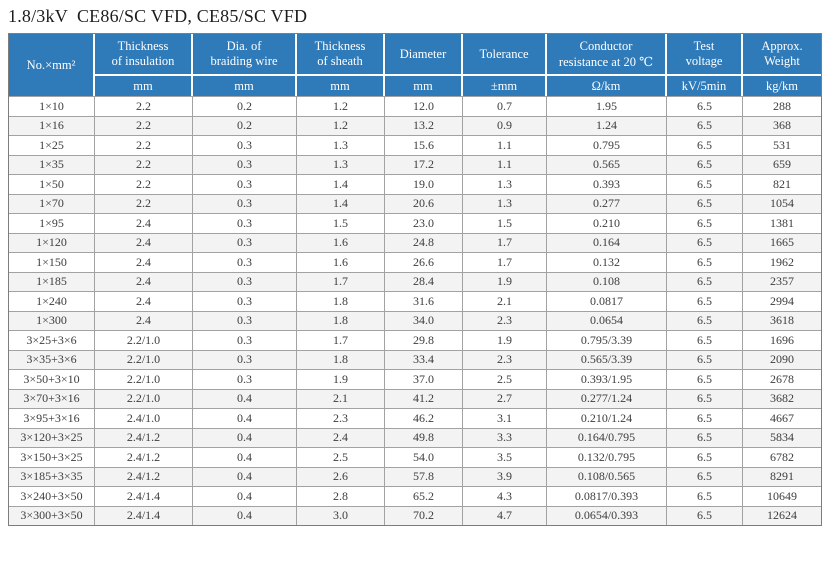 This screenshot has width=830, height=563. Describe the element at coordinates (607, 398) in the screenshot. I see `cell: 0.277/1.24` at that location.